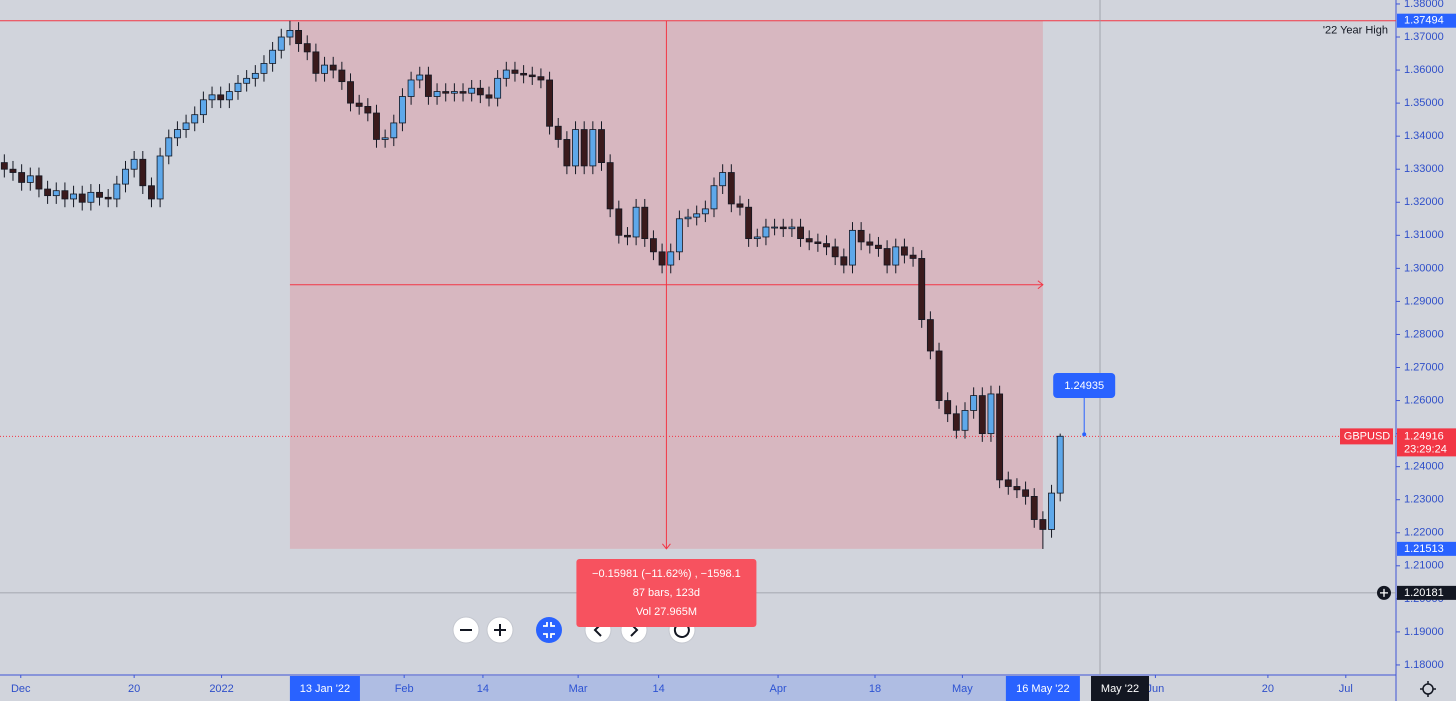 This screenshot has height=701, width=1456. I want to click on crosshair-price-bg, so click(1426, 592).